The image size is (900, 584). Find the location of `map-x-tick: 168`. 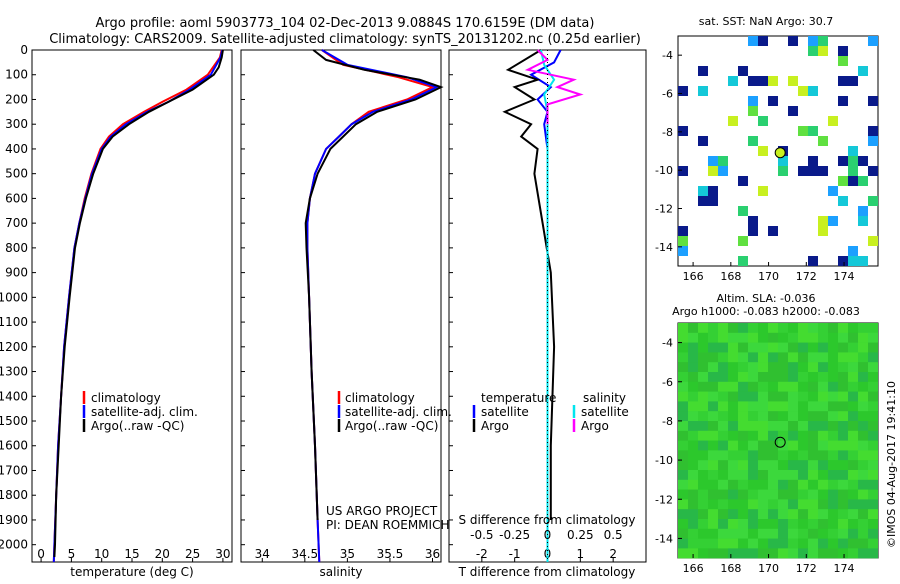

map-x-tick: 168 is located at coordinates (730, 568).